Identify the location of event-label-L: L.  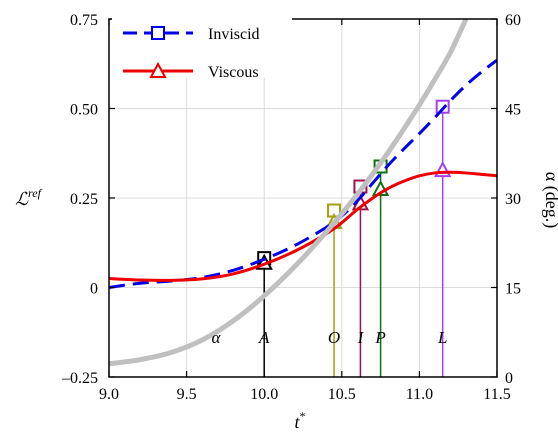
(442, 337).